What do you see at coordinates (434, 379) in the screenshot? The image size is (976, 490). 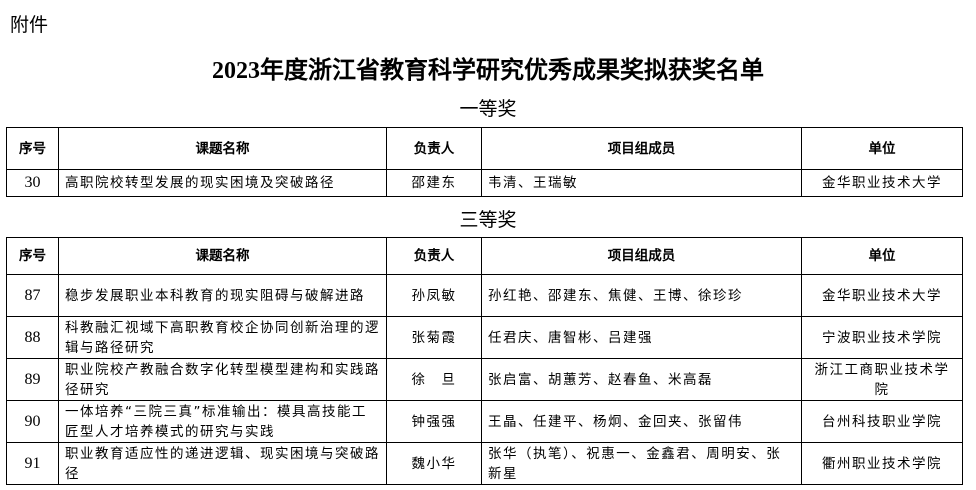 I see `cell-leader: 徐 旦` at bounding box center [434, 379].